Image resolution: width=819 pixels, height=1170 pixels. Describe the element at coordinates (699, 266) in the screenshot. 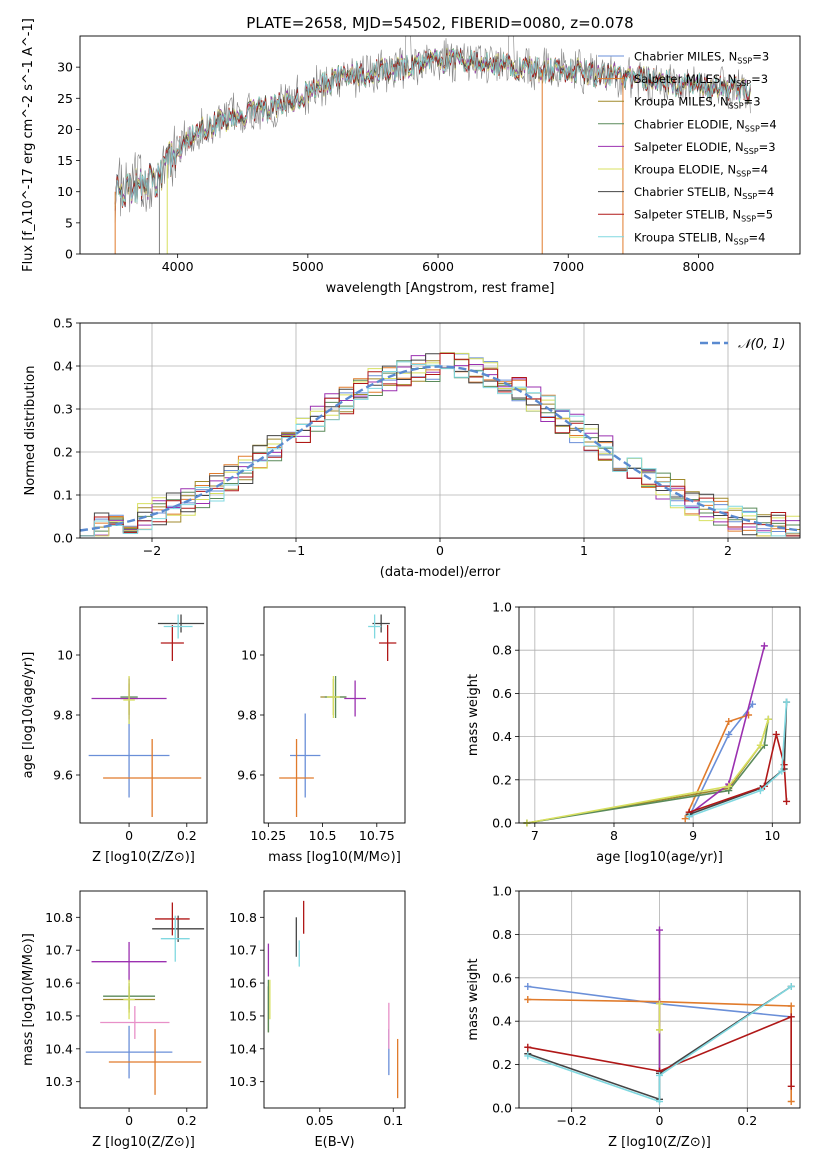

I see `x-tick-label: 8000` at that location.